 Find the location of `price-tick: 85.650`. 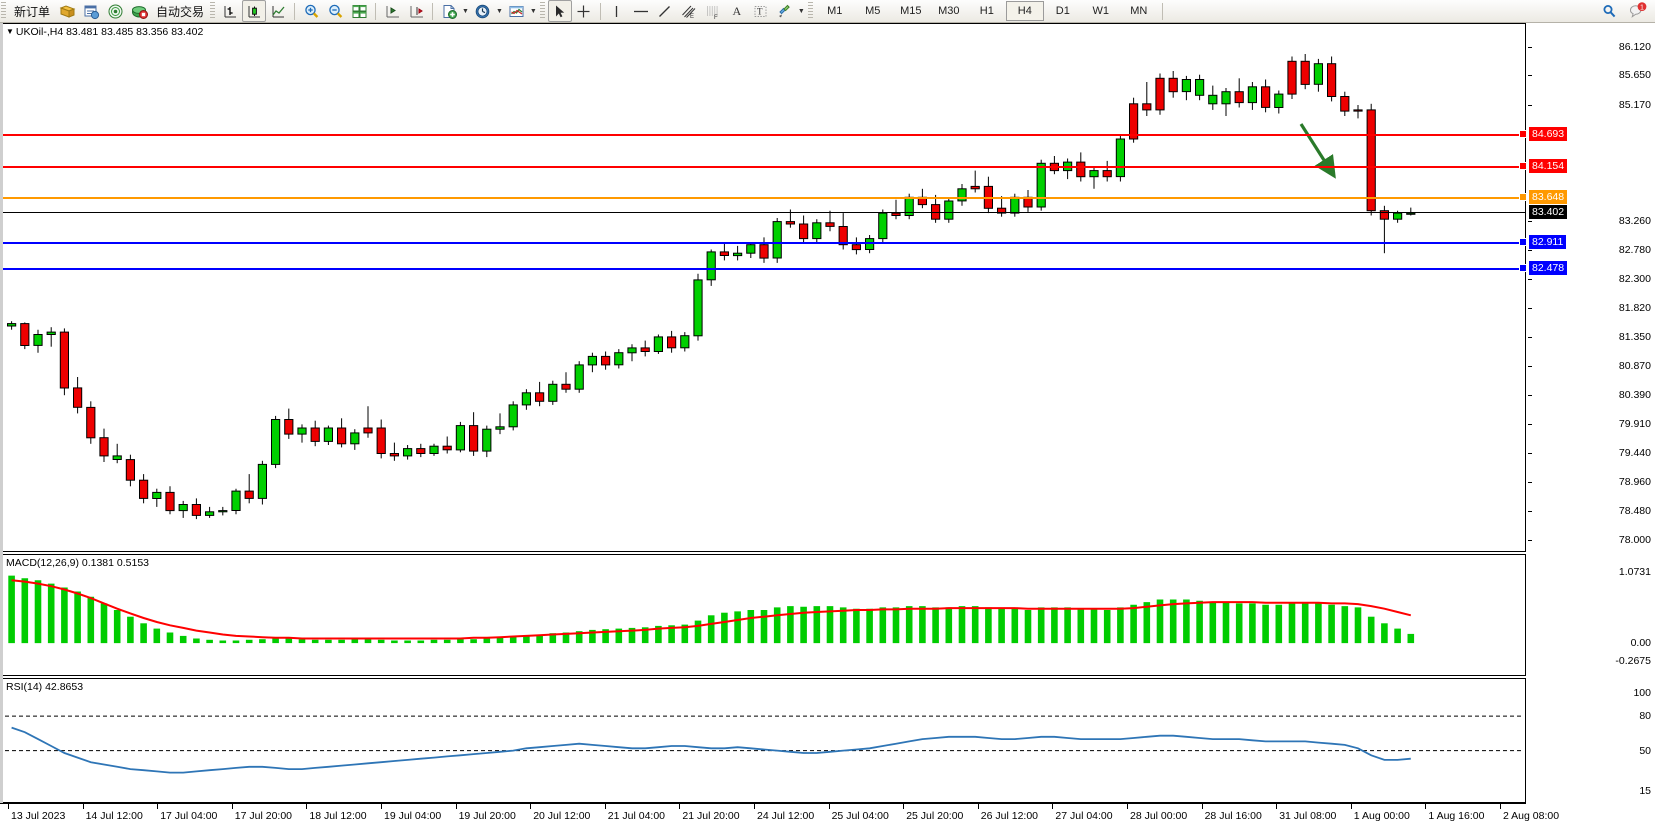

price-tick: 85.650 is located at coordinates (1634, 75).